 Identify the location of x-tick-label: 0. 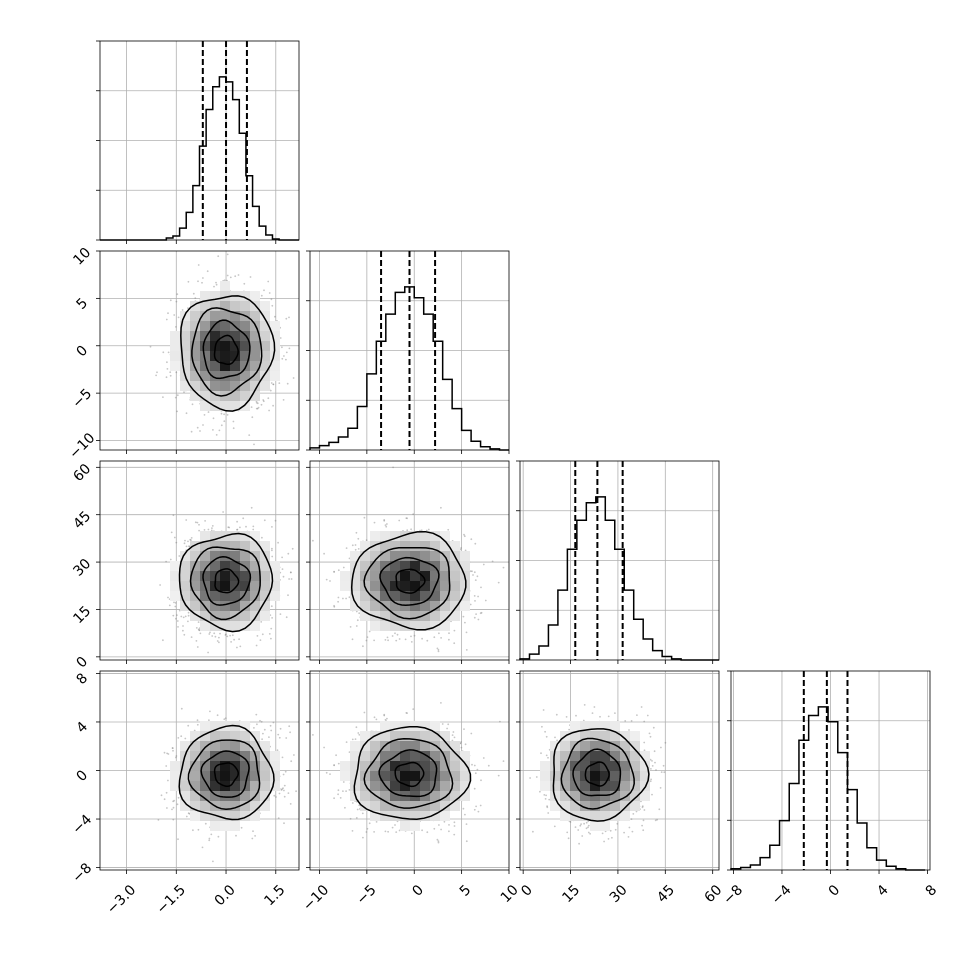
(418, 891).